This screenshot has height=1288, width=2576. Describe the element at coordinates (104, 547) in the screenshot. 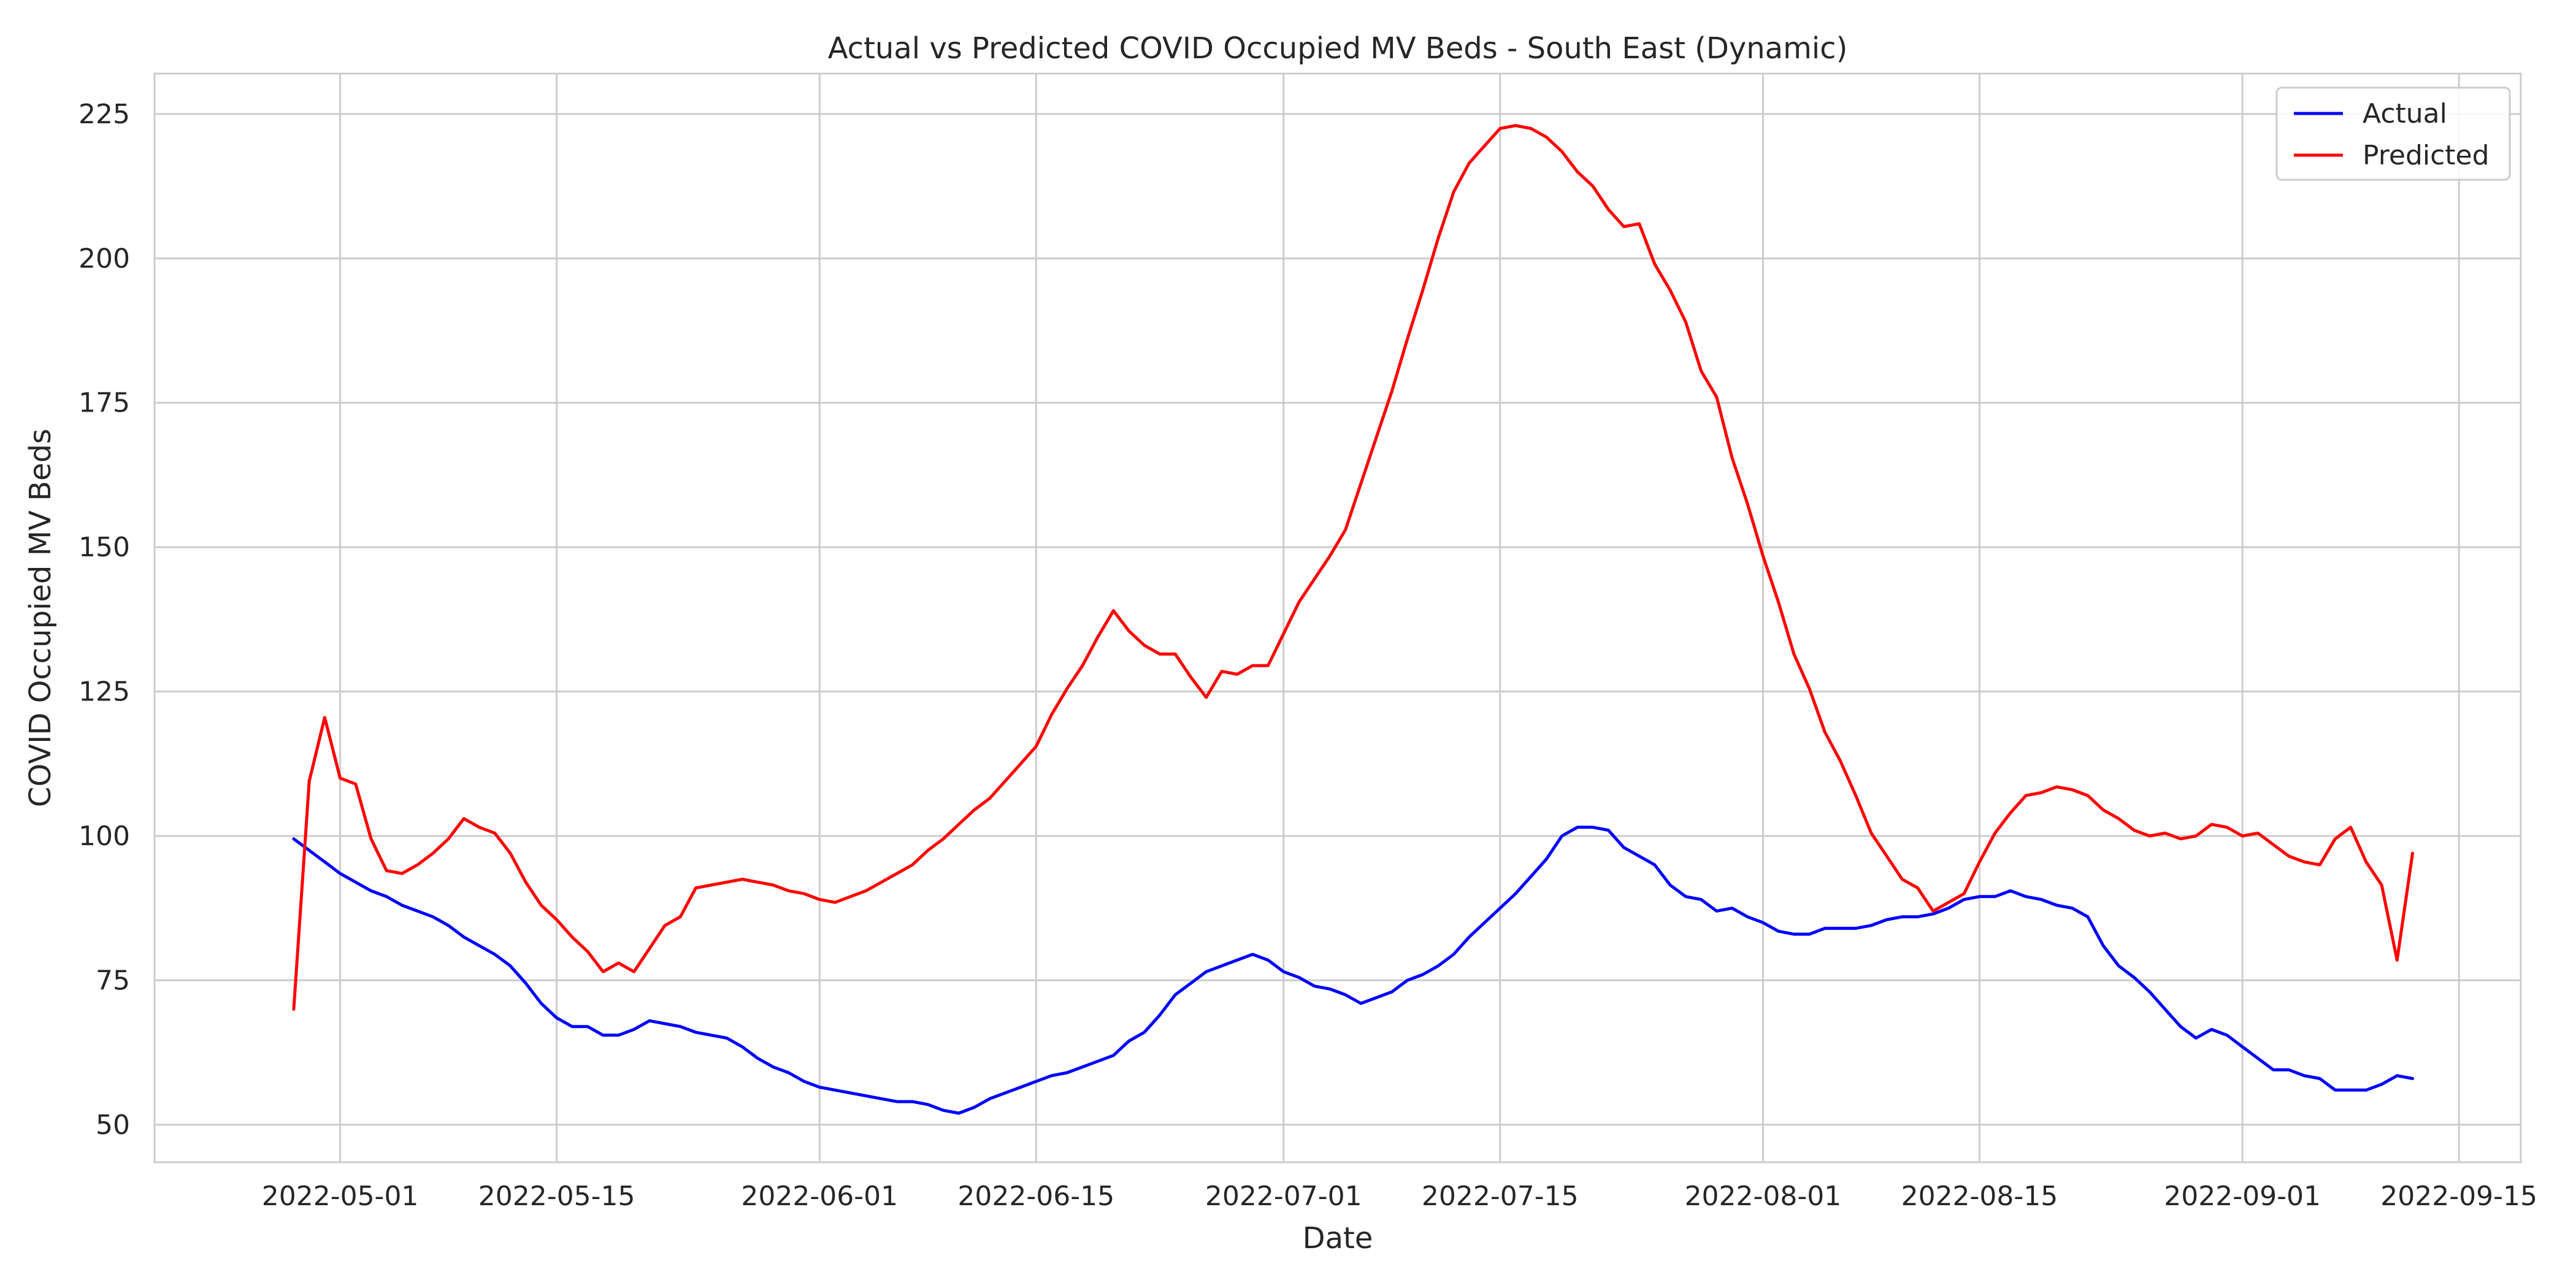

I see `y-tick-label: 150` at that location.